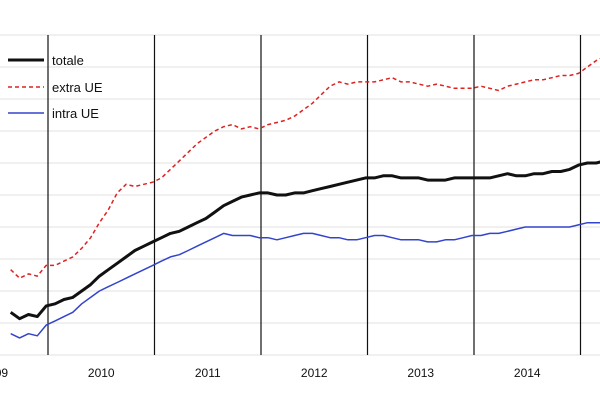 This screenshot has width=600, height=400. Describe the element at coordinates (270, 373) in the screenshot. I see `x-tick-labels: 2009201020112012201320142015` at that location.